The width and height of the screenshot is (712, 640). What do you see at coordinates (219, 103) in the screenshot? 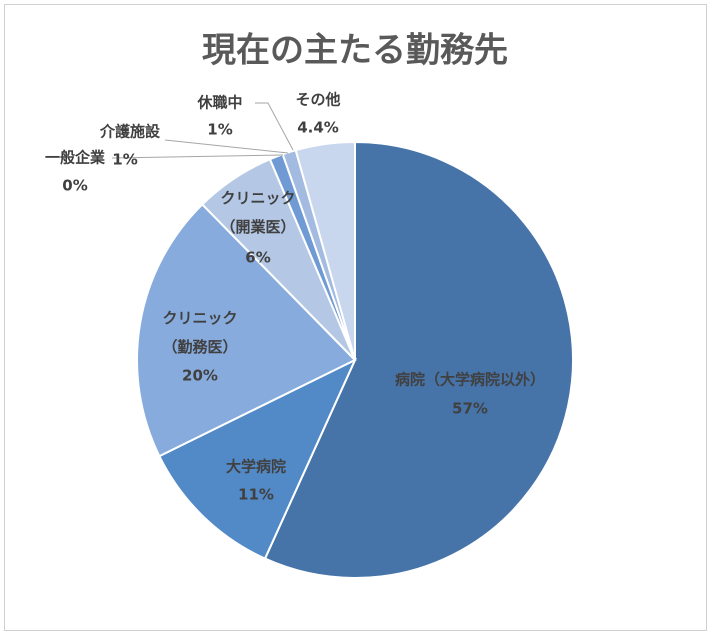
I see `category-label: 休職中` at bounding box center [219, 103].